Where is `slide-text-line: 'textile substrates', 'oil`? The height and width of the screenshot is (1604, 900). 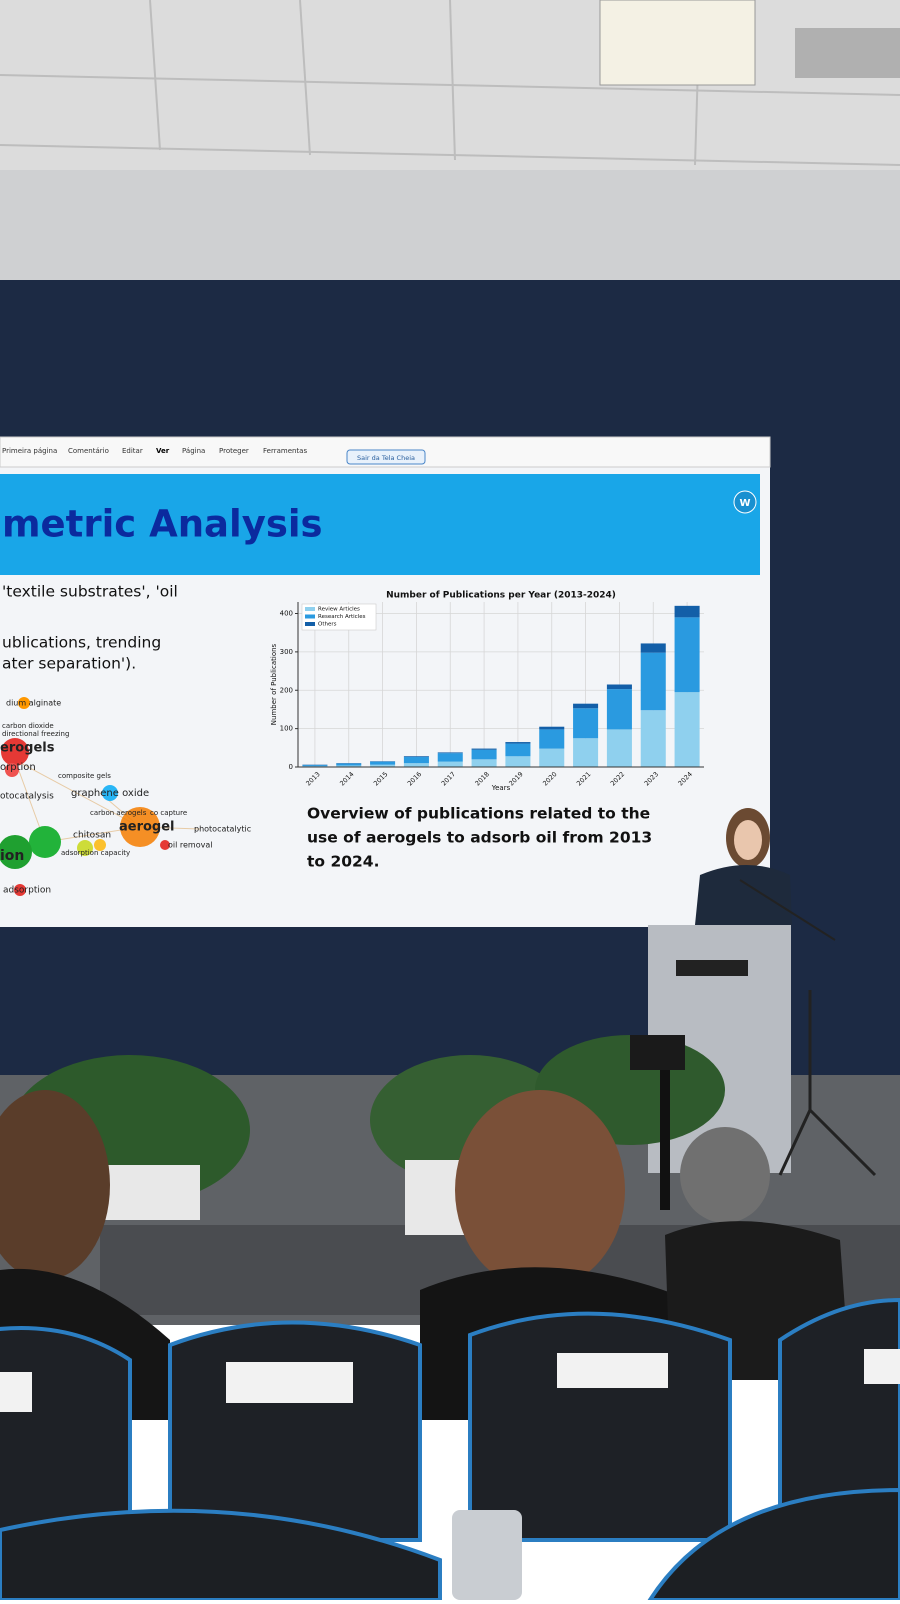 slide-text-line: 'textile substrates', 'oil is located at coordinates (90, 592).